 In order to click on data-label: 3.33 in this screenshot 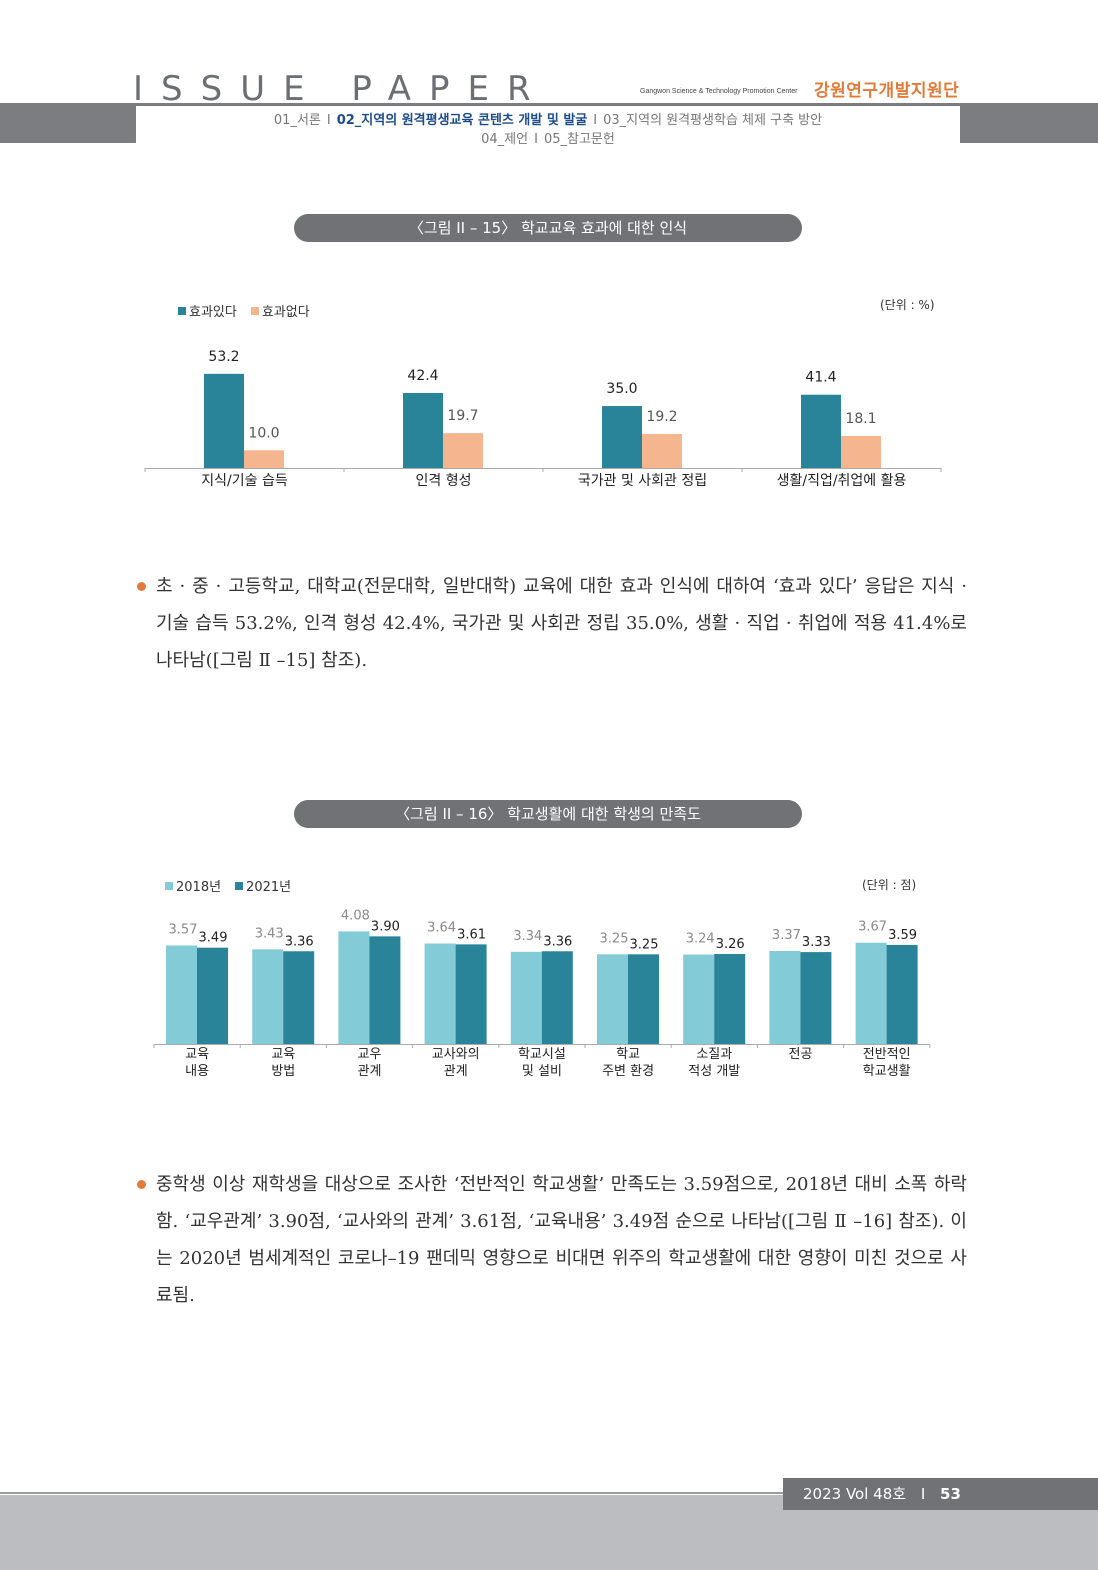, I will do `click(816, 942)`.